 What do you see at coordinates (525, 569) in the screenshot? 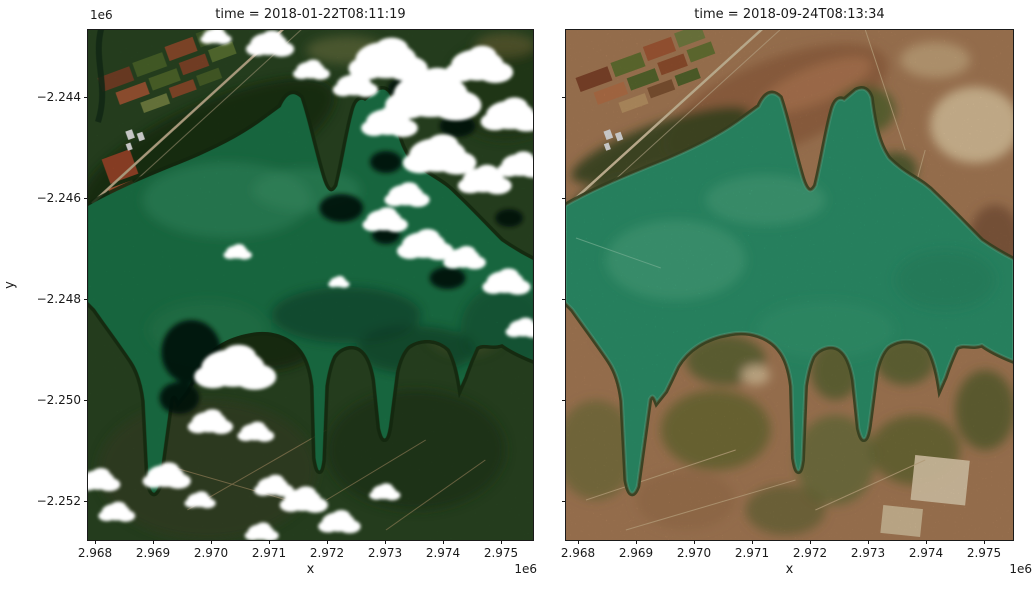
I see `panel-left-x-offset-label: 1e6` at bounding box center [525, 569].